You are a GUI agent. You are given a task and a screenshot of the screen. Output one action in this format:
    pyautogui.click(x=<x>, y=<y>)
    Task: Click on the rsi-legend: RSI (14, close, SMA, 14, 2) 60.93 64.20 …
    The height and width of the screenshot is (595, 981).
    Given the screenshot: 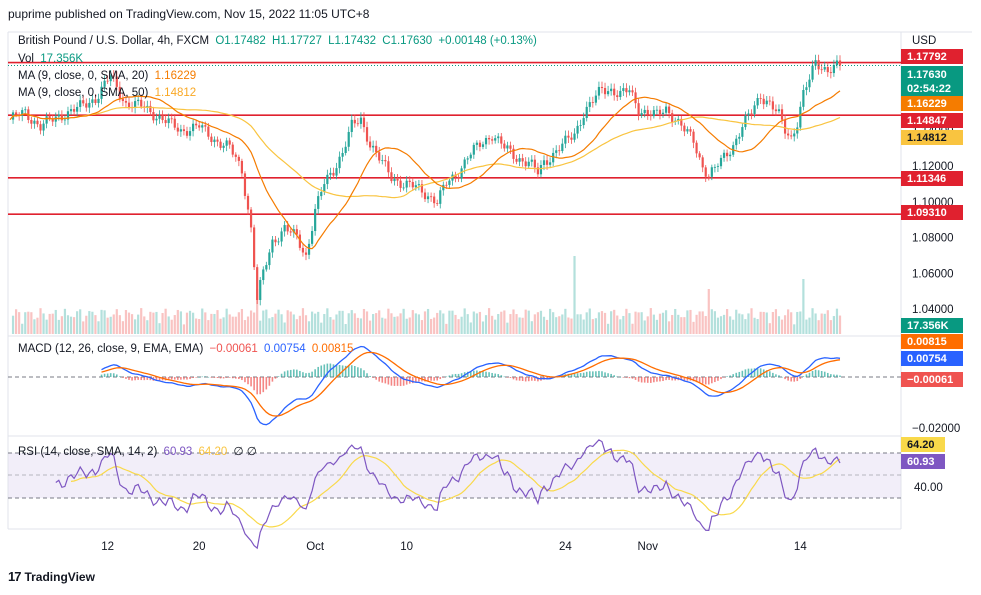 What is the action you would take?
    pyautogui.click(x=139, y=451)
    